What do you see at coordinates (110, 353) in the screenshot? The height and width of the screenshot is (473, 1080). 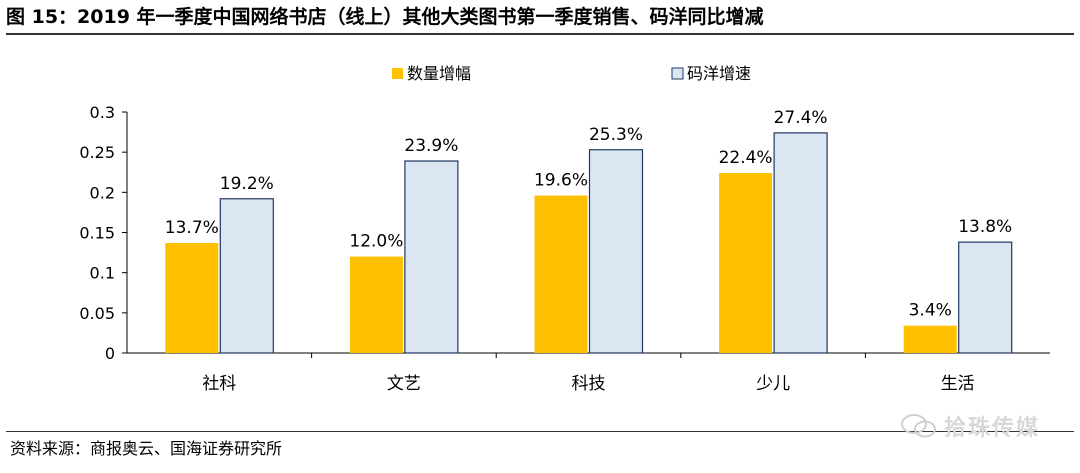 I see `y-tick-label: 0` at bounding box center [110, 353].